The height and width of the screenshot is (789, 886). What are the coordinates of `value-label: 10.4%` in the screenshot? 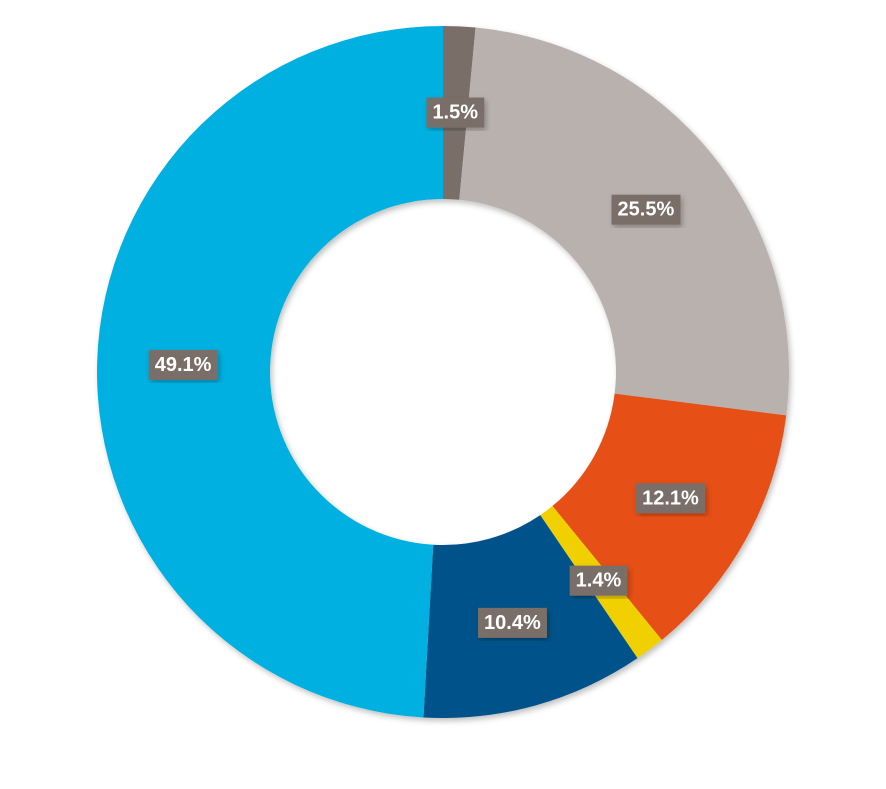 It's located at (512, 623).